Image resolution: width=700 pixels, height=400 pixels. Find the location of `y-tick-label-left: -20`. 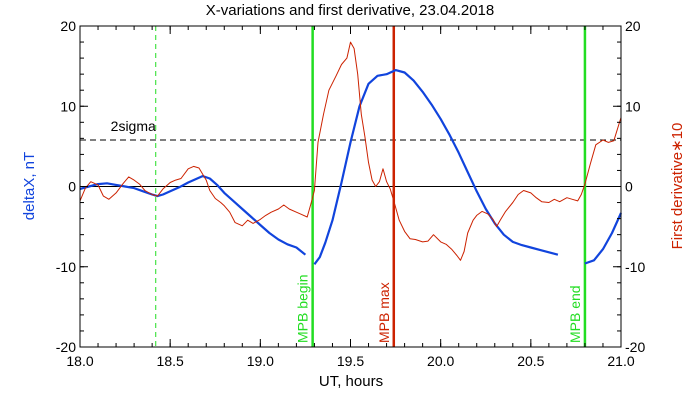

y-tick-label-left: -20 is located at coordinates (66, 347).